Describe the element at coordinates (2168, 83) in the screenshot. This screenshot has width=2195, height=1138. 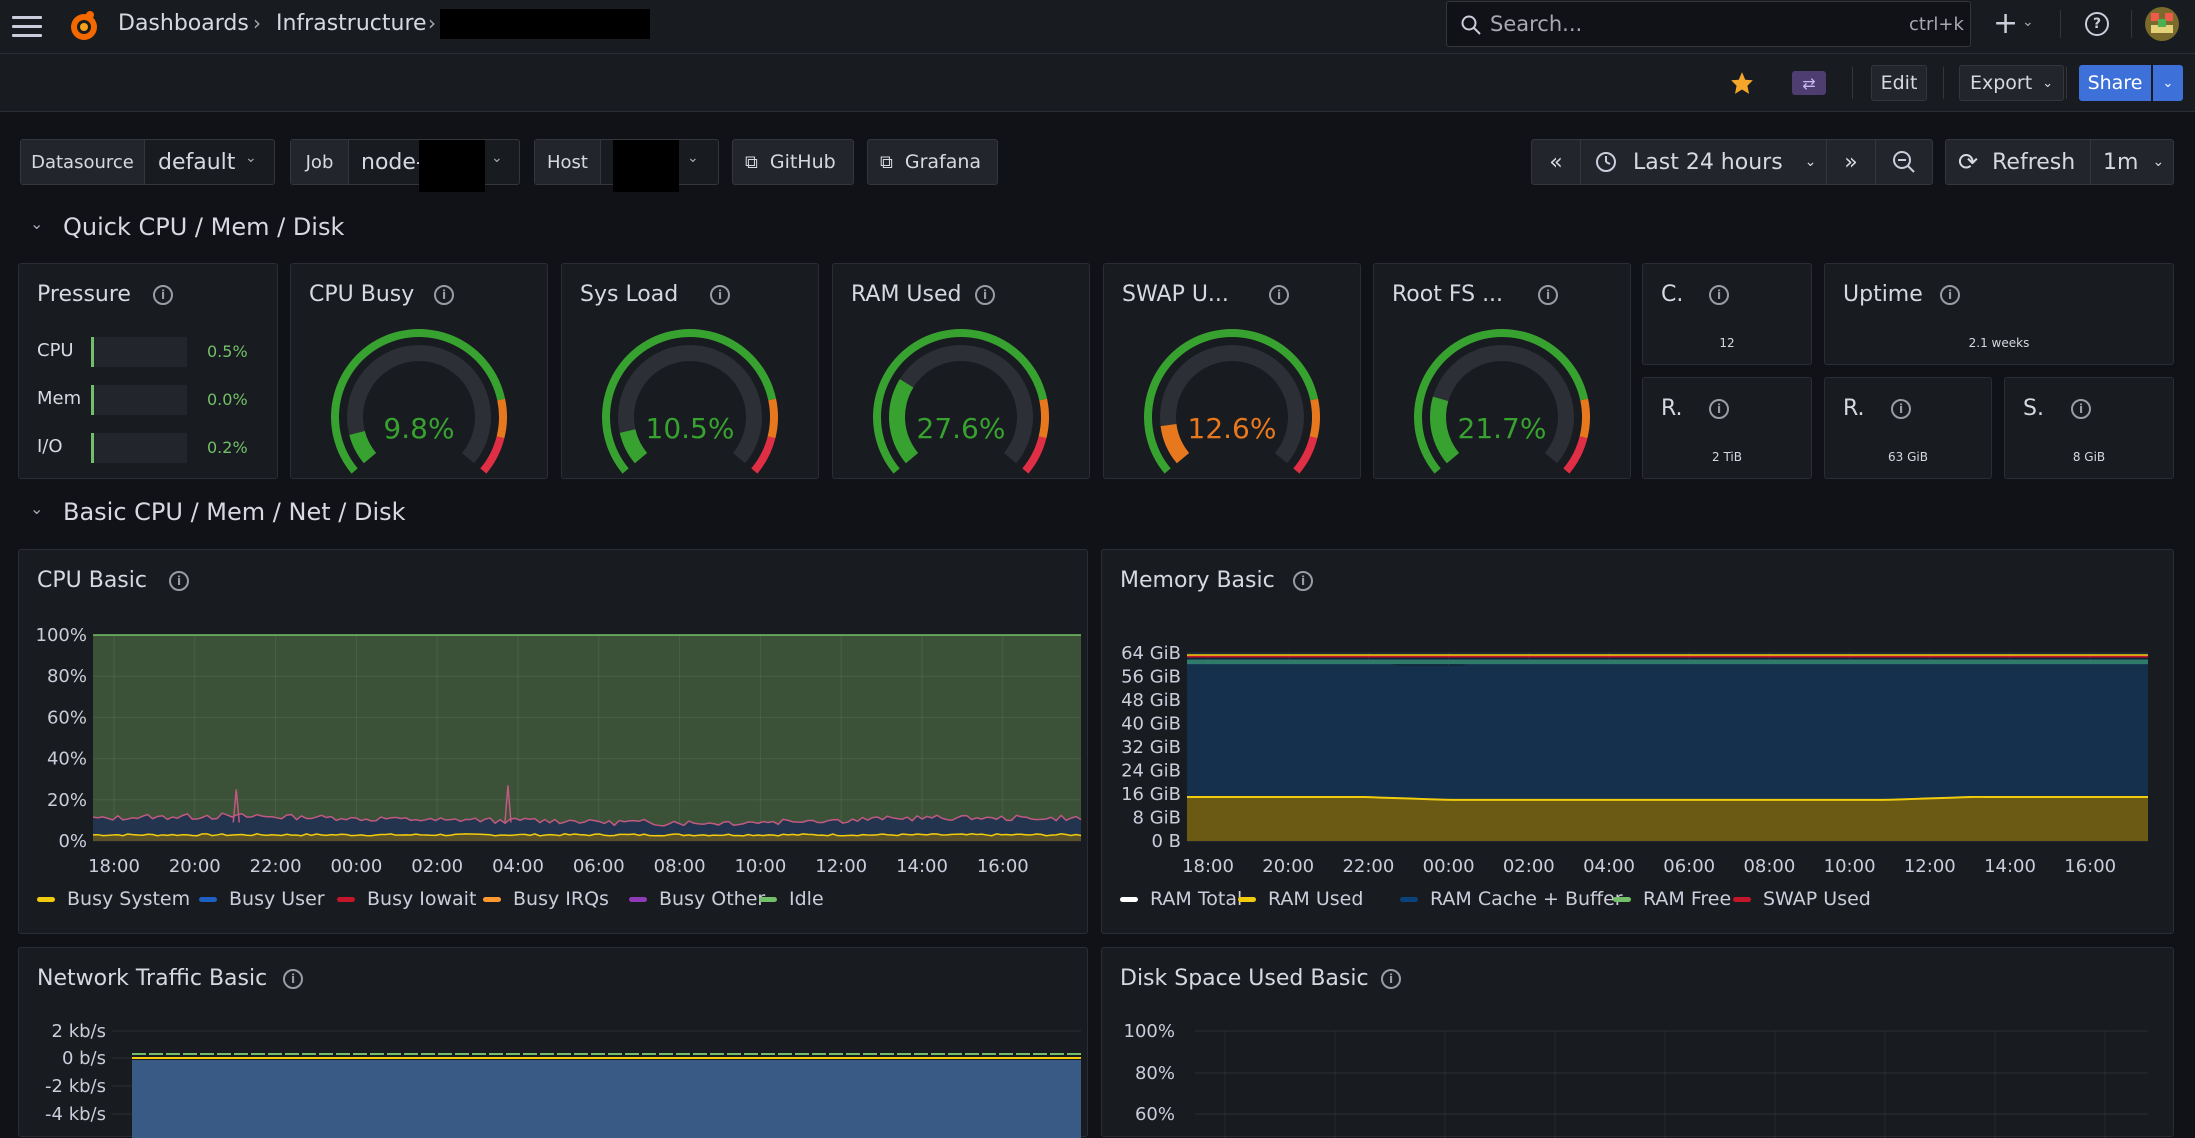
I see `share-dropdown-button: ⌄` at that location.